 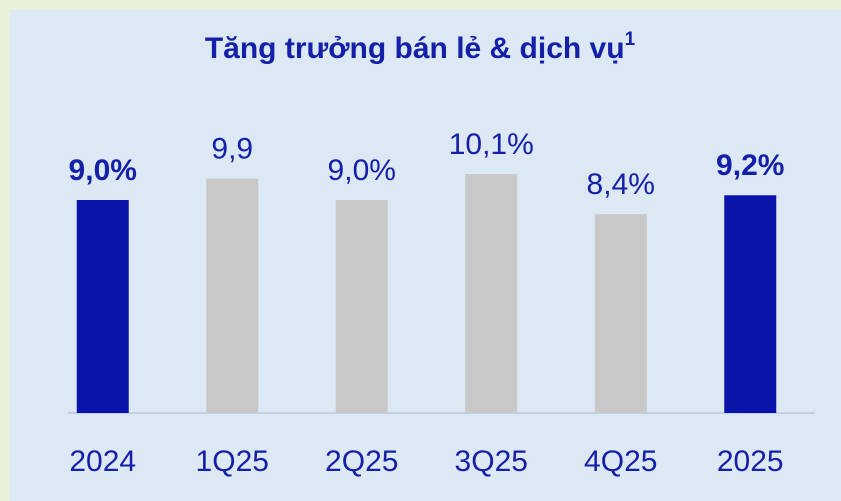 What do you see at coordinates (361, 461) in the screenshot?
I see `x-tick-label: 2Q25` at bounding box center [361, 461].